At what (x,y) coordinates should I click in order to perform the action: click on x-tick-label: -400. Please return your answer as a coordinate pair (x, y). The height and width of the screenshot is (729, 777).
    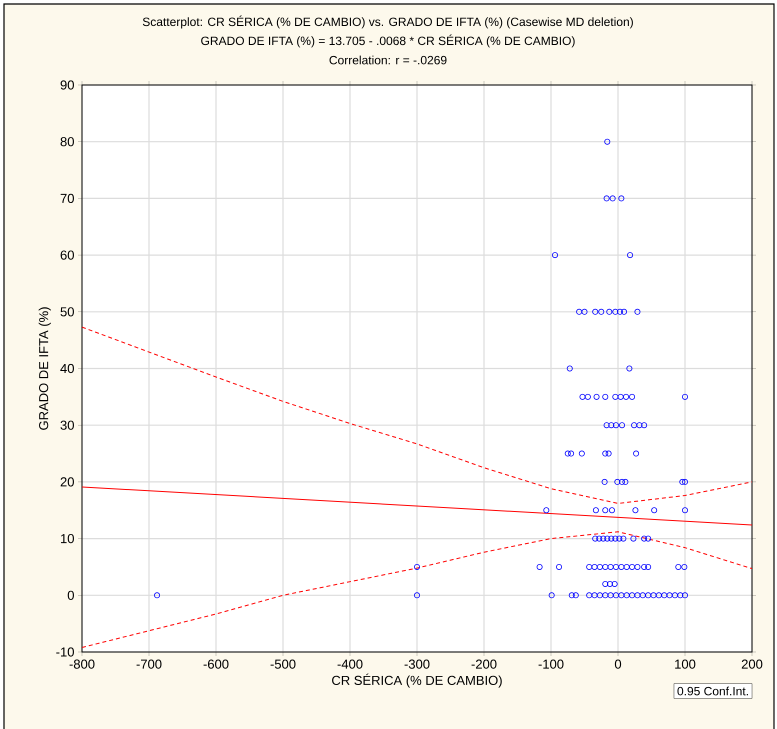
    Looking at the image, I should click on (350, 664).